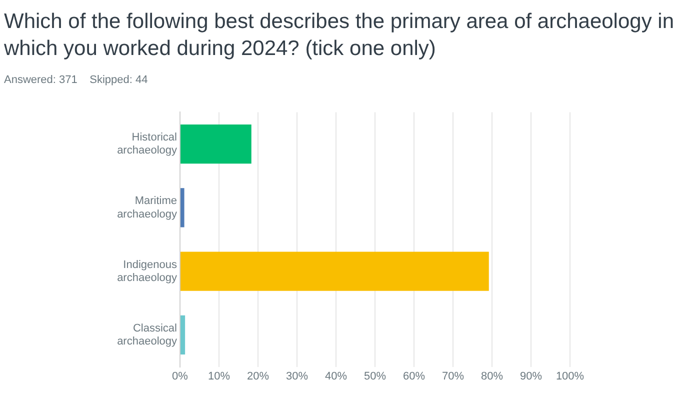  What do you see at coordinates (147, 144) in the screenshot?
I see `y-tick-label: Historical archaeology` at bounding box center [147, 144].